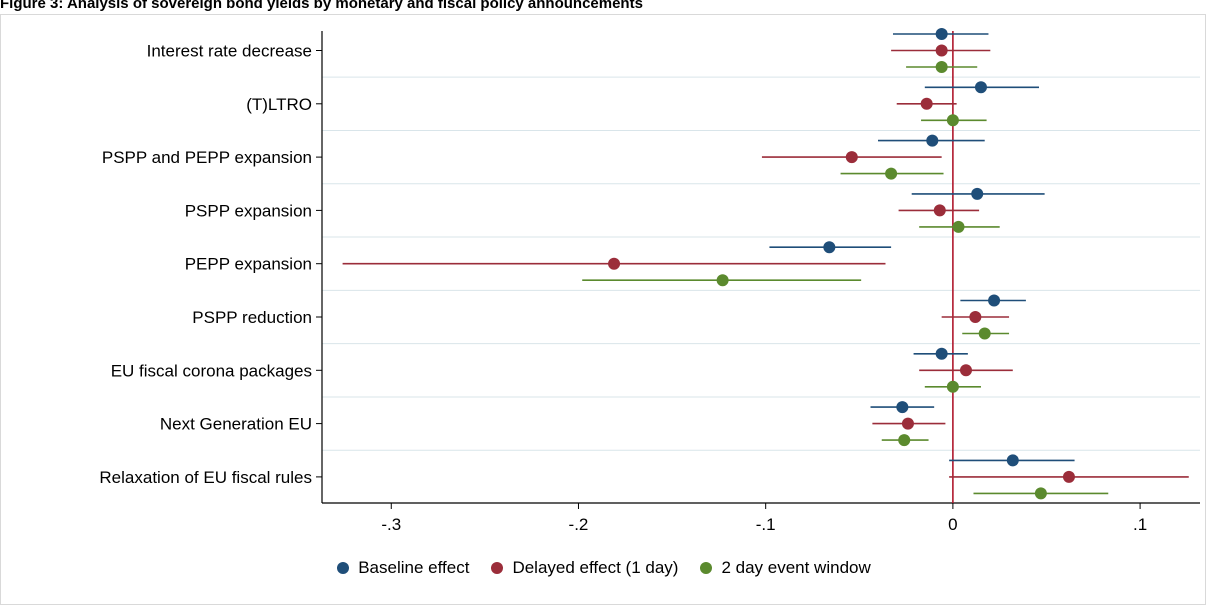 This screenshot has height=607, width=1208. Describe the element at coordinates (236, 424) in the screenshot. I see `category-label: Next Generation EU` at that location.